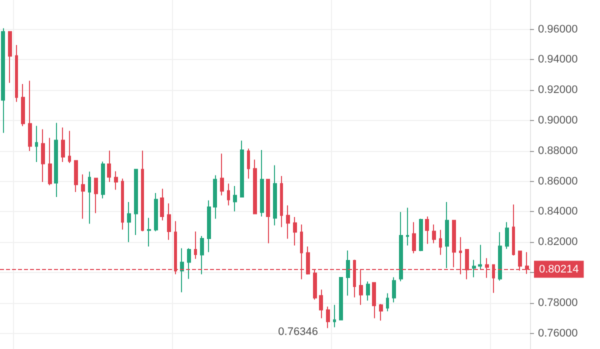 The image size is (600, 349). I want to click on y-tick-label: 0.76000, so click(558, 333).